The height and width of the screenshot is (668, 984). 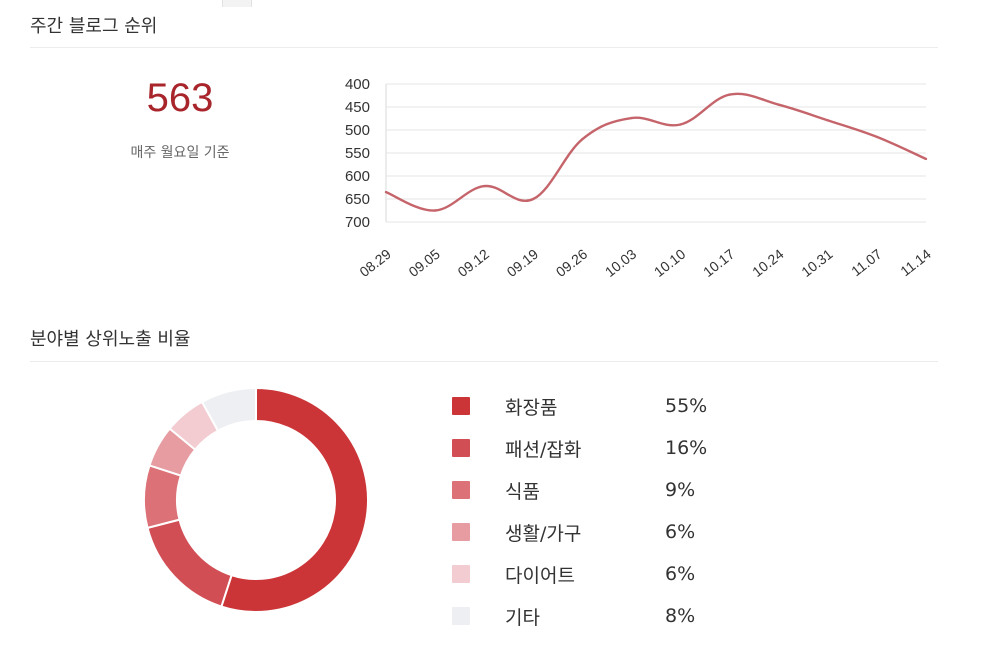 What do you see at coordinates (357, 130) in the screenshot?
I see `y-tick-label: 500` at bounding box center [357, 130].